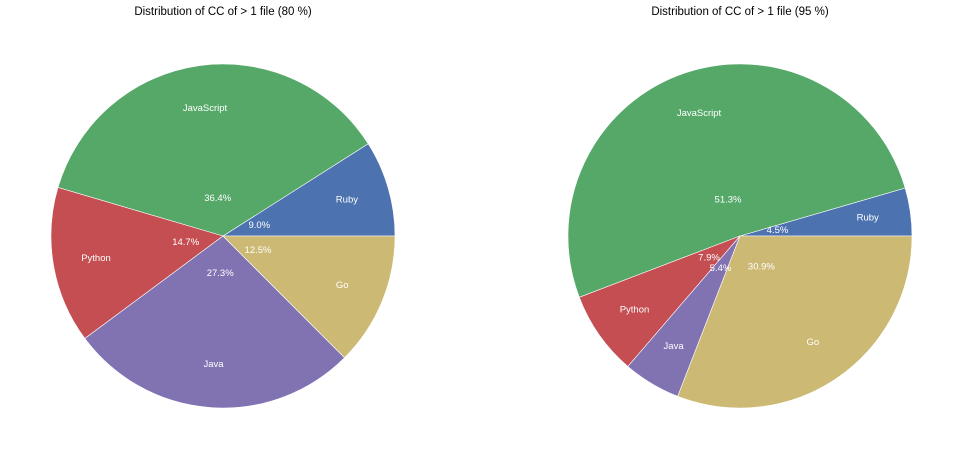  I want to click on chart-title-95: Distribution of CC of > 1 file (95 %), so click(740, 12).